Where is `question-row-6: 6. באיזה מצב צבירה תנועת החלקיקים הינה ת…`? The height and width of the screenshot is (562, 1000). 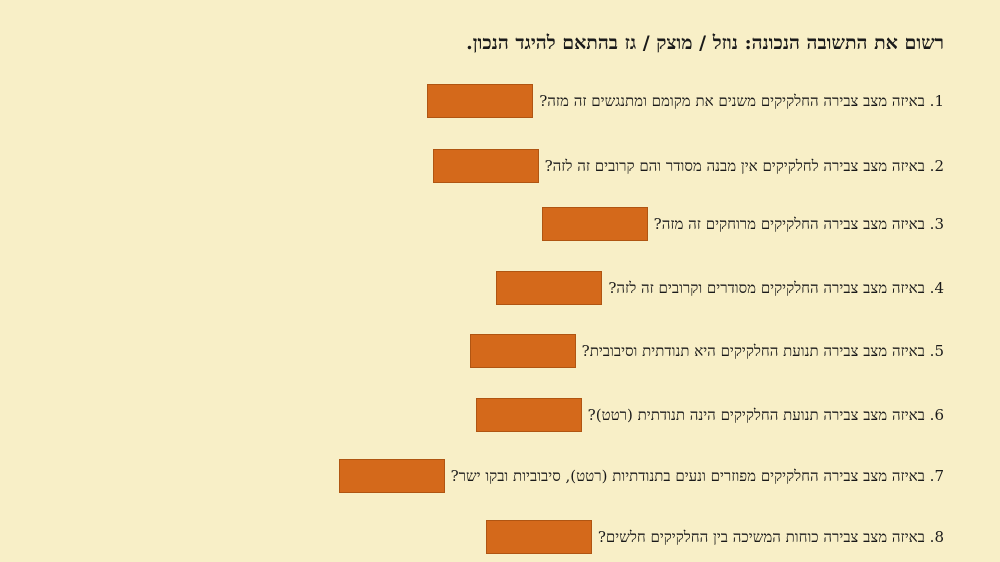 question-row-6: 6. באיזה מצב צבירה תנועת החלקיקים הינה ת… is located at coordinates (709, 415).